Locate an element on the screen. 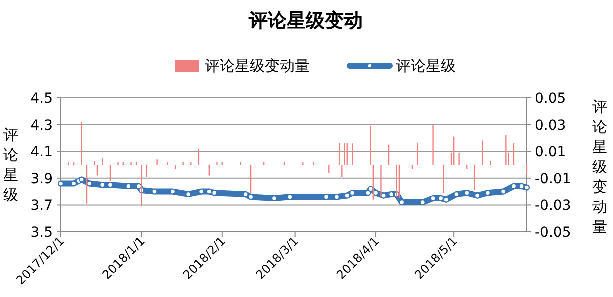 The height and width of the screenshot is (297, 613). y-tick-label: 4.5 is located at coordinates (41, 99).